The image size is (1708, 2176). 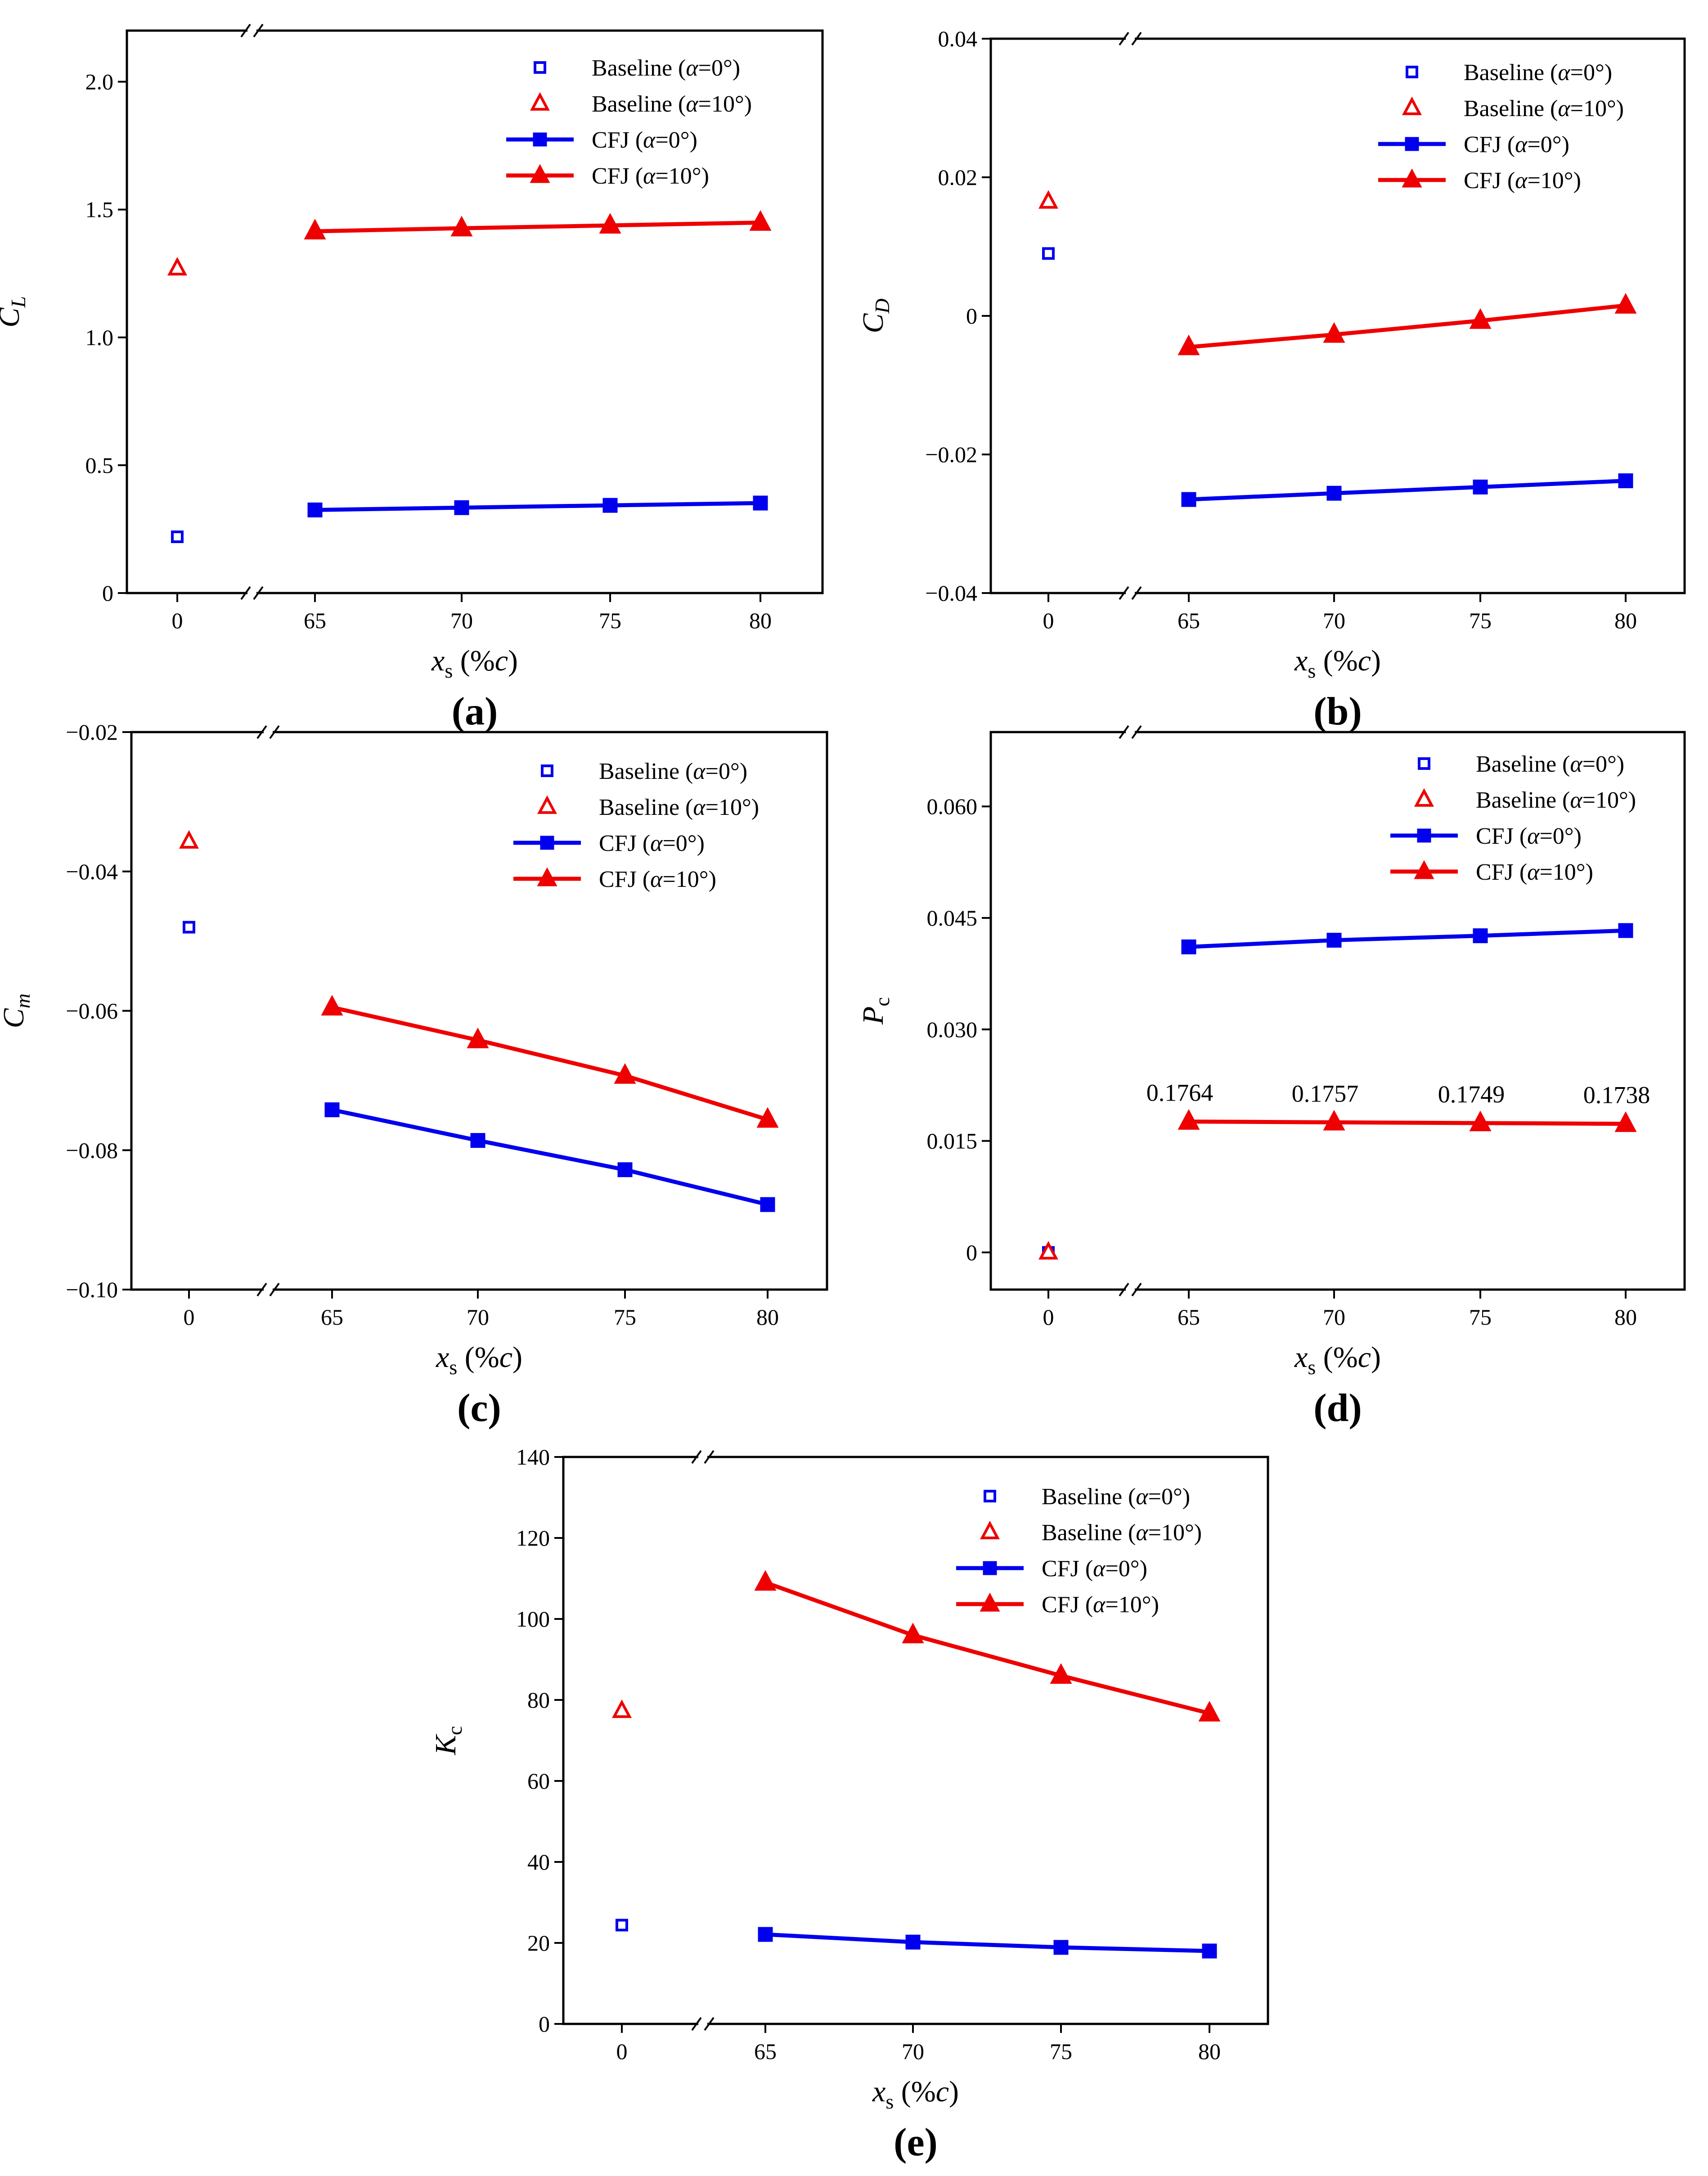 What do you see at coordinates (1180, 1093) in the screenshot?
I see `data-label: 0.1764` at bounding box center [1180, 1093].